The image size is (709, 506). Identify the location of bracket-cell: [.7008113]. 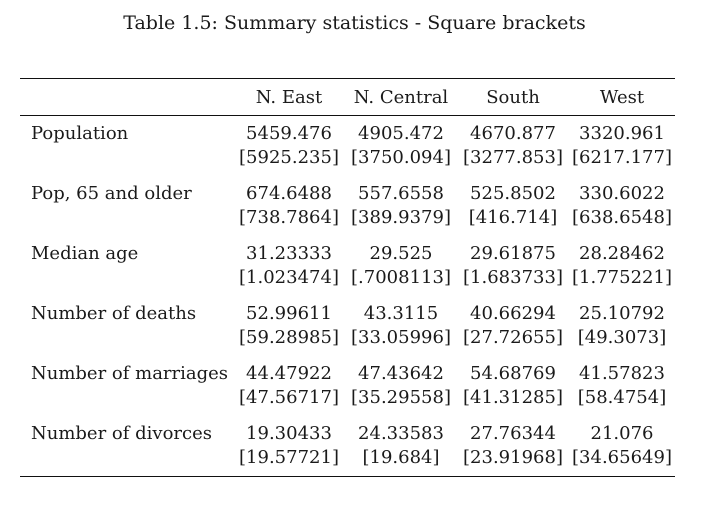
(401, 277).